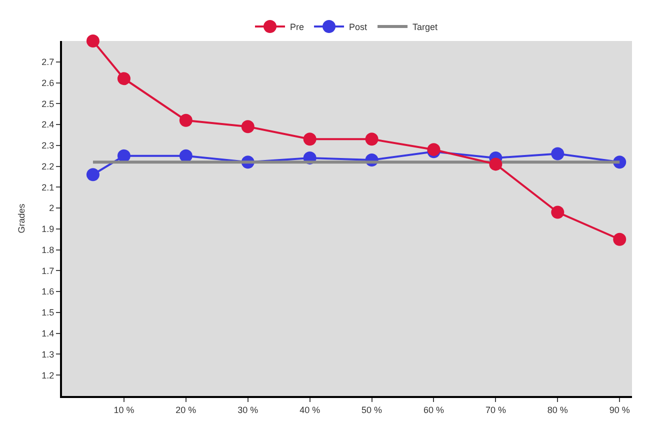 This screenshot has height=427, width=650. What do you see at coordinates (372, 409) in the screenshot?
I see `x-tick-label: 50 %` at bounding box center [372, 409].